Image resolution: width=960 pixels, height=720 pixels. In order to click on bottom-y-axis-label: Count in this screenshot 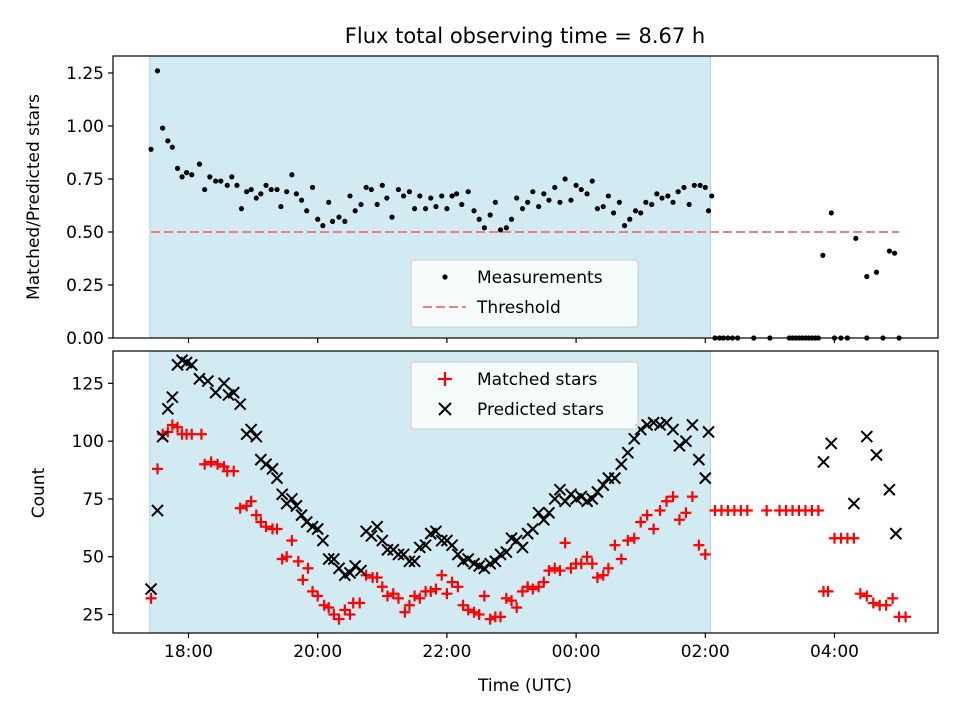, I will do `click(39, 492)`.